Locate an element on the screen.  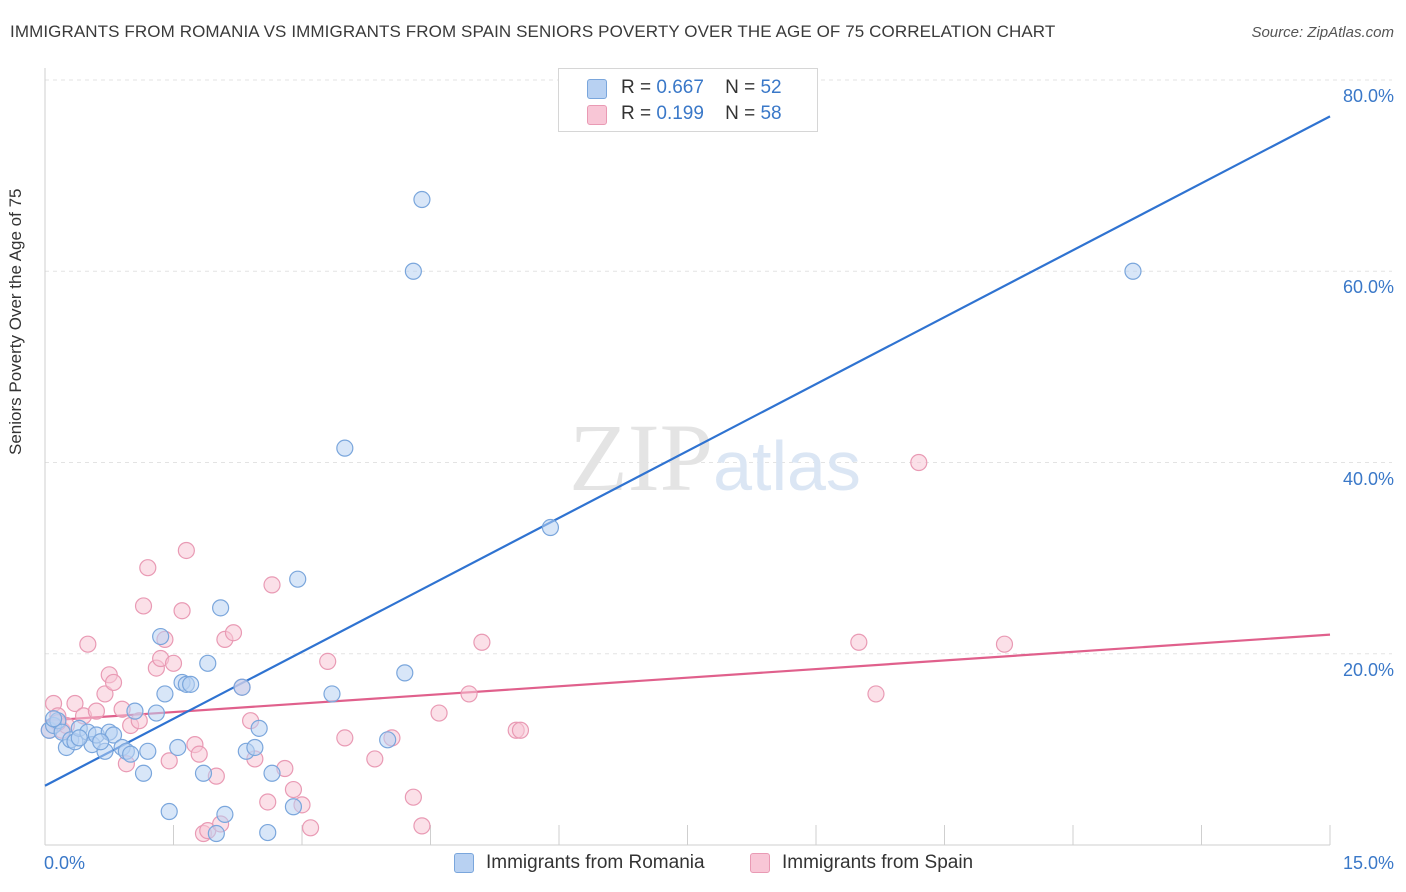
r-value-spain: 0.199 is located at coordinates (680, 113).